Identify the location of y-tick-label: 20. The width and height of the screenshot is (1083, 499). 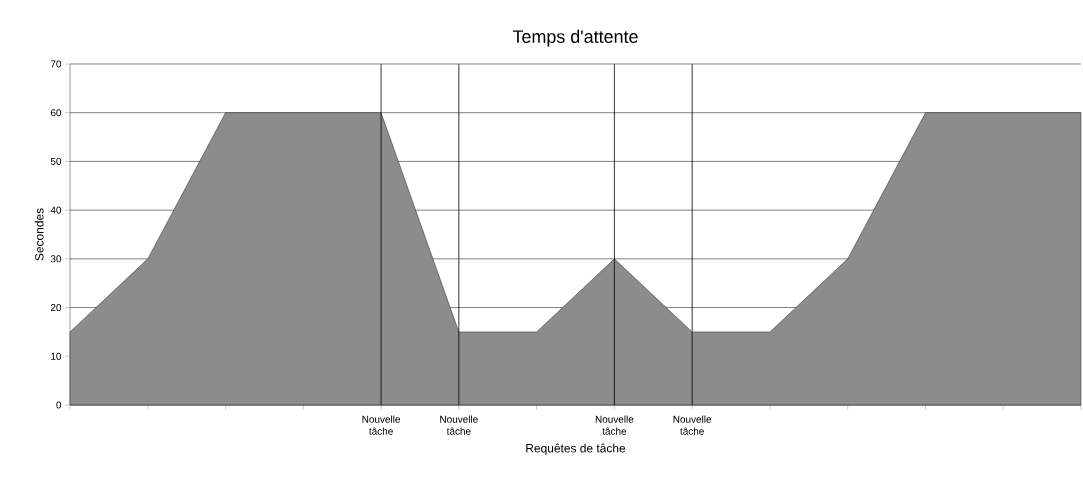
(56, 308).